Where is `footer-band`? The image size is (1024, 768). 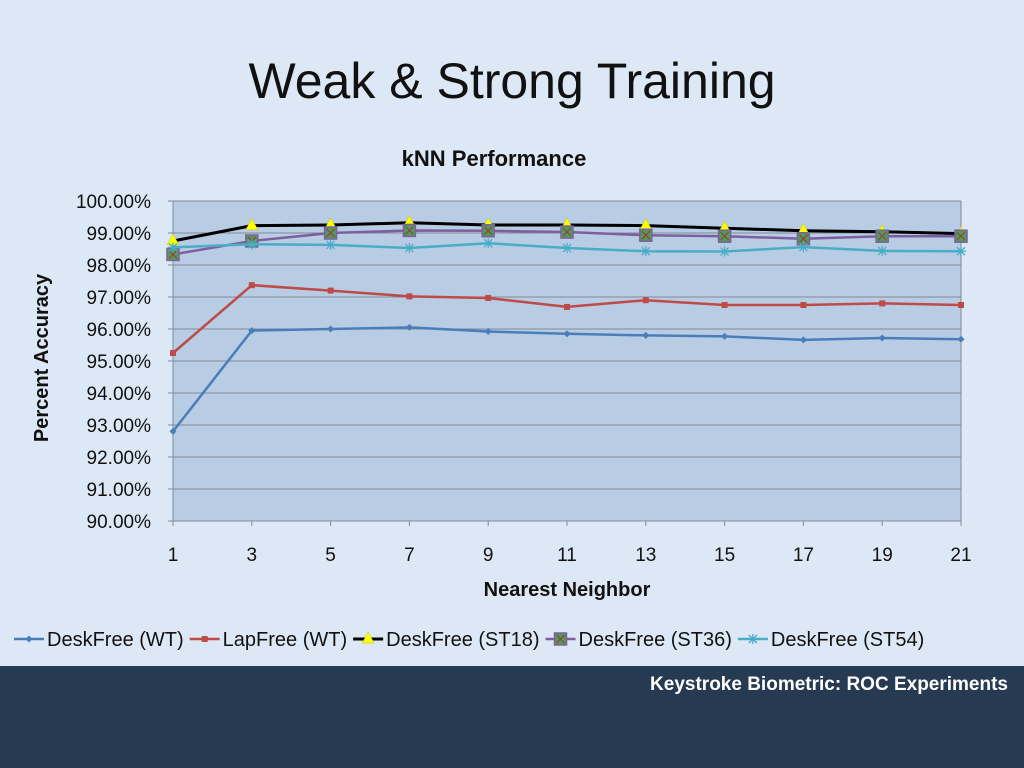
footer-band is located at coordinates (512, 717).